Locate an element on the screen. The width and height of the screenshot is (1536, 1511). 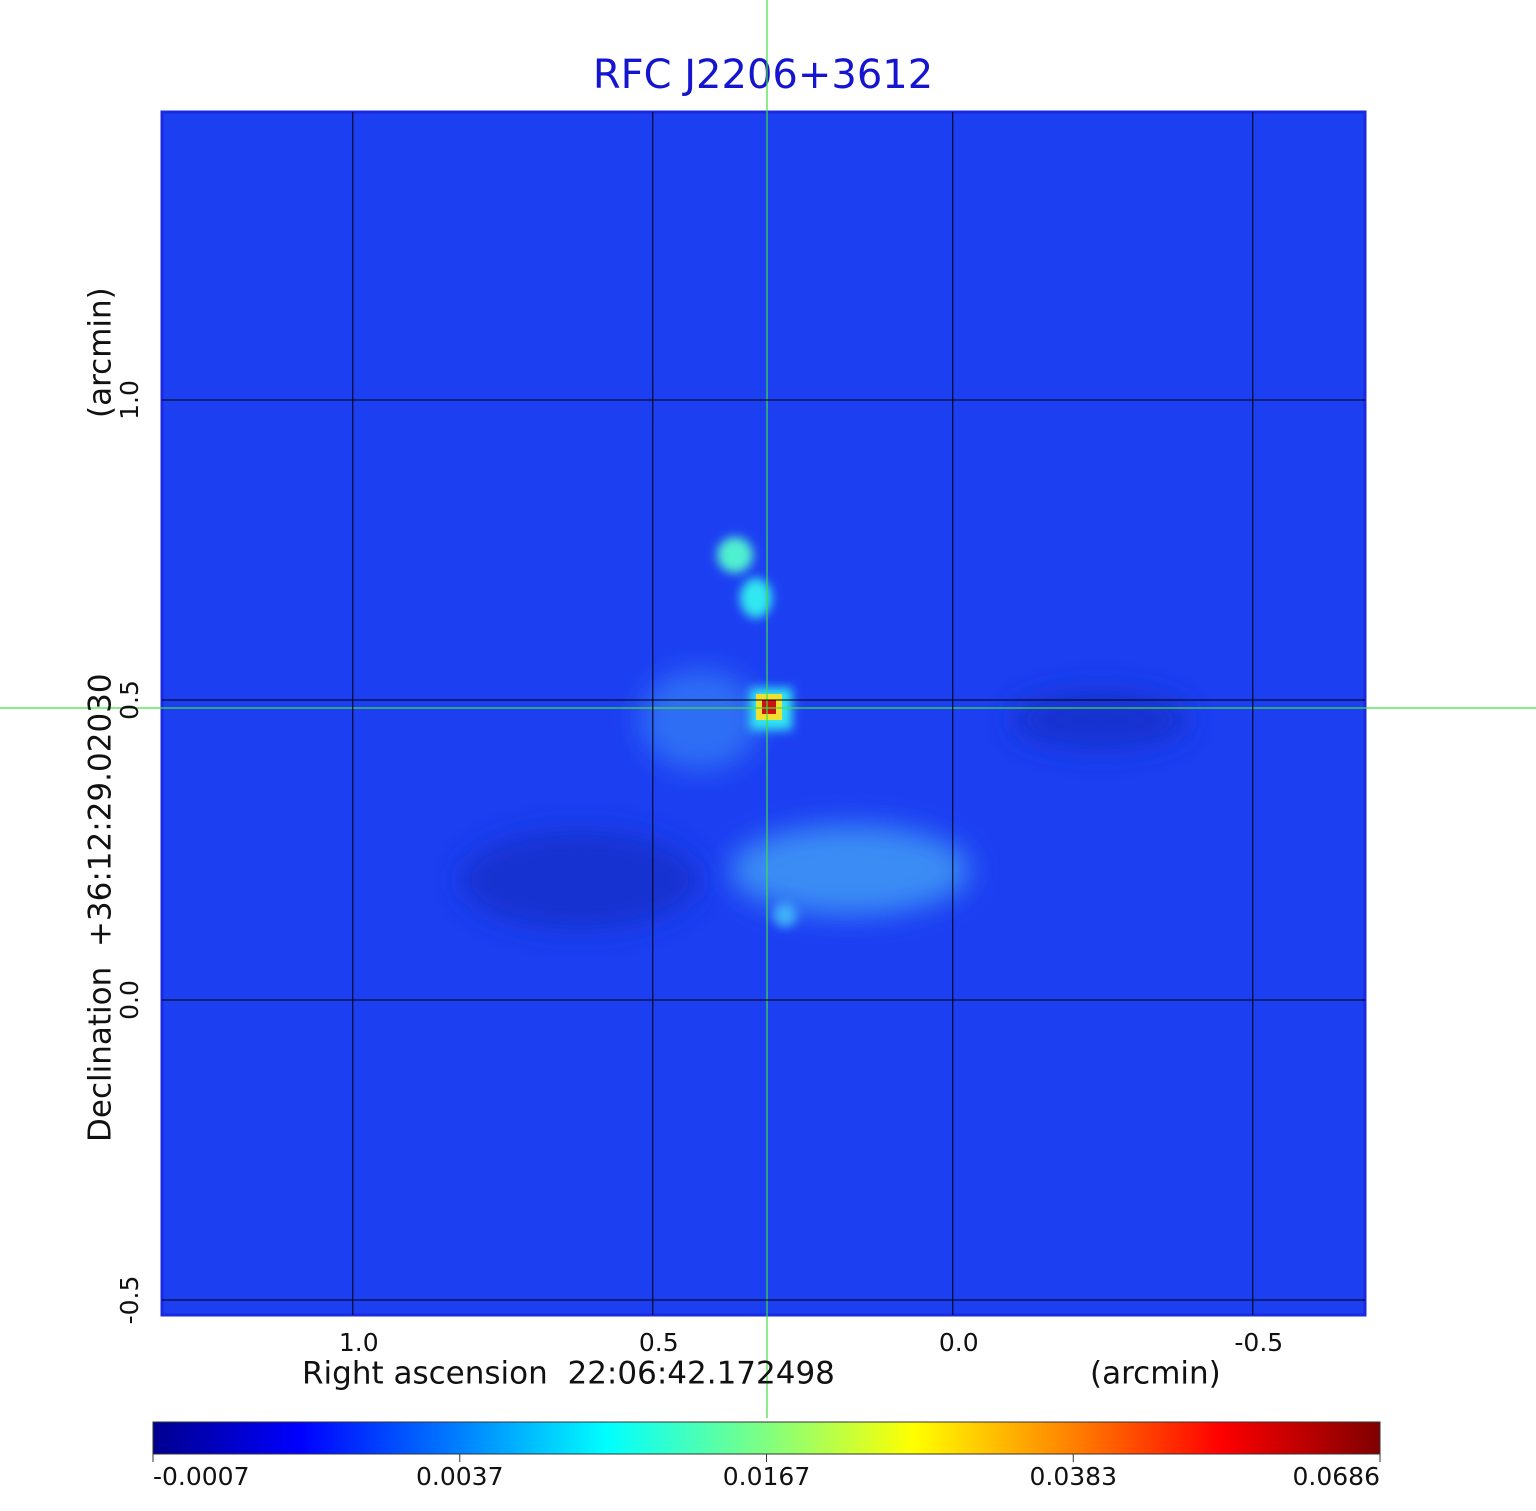
colorbar-tick-label: 0.0037 is located at coordinates (459, 1476).